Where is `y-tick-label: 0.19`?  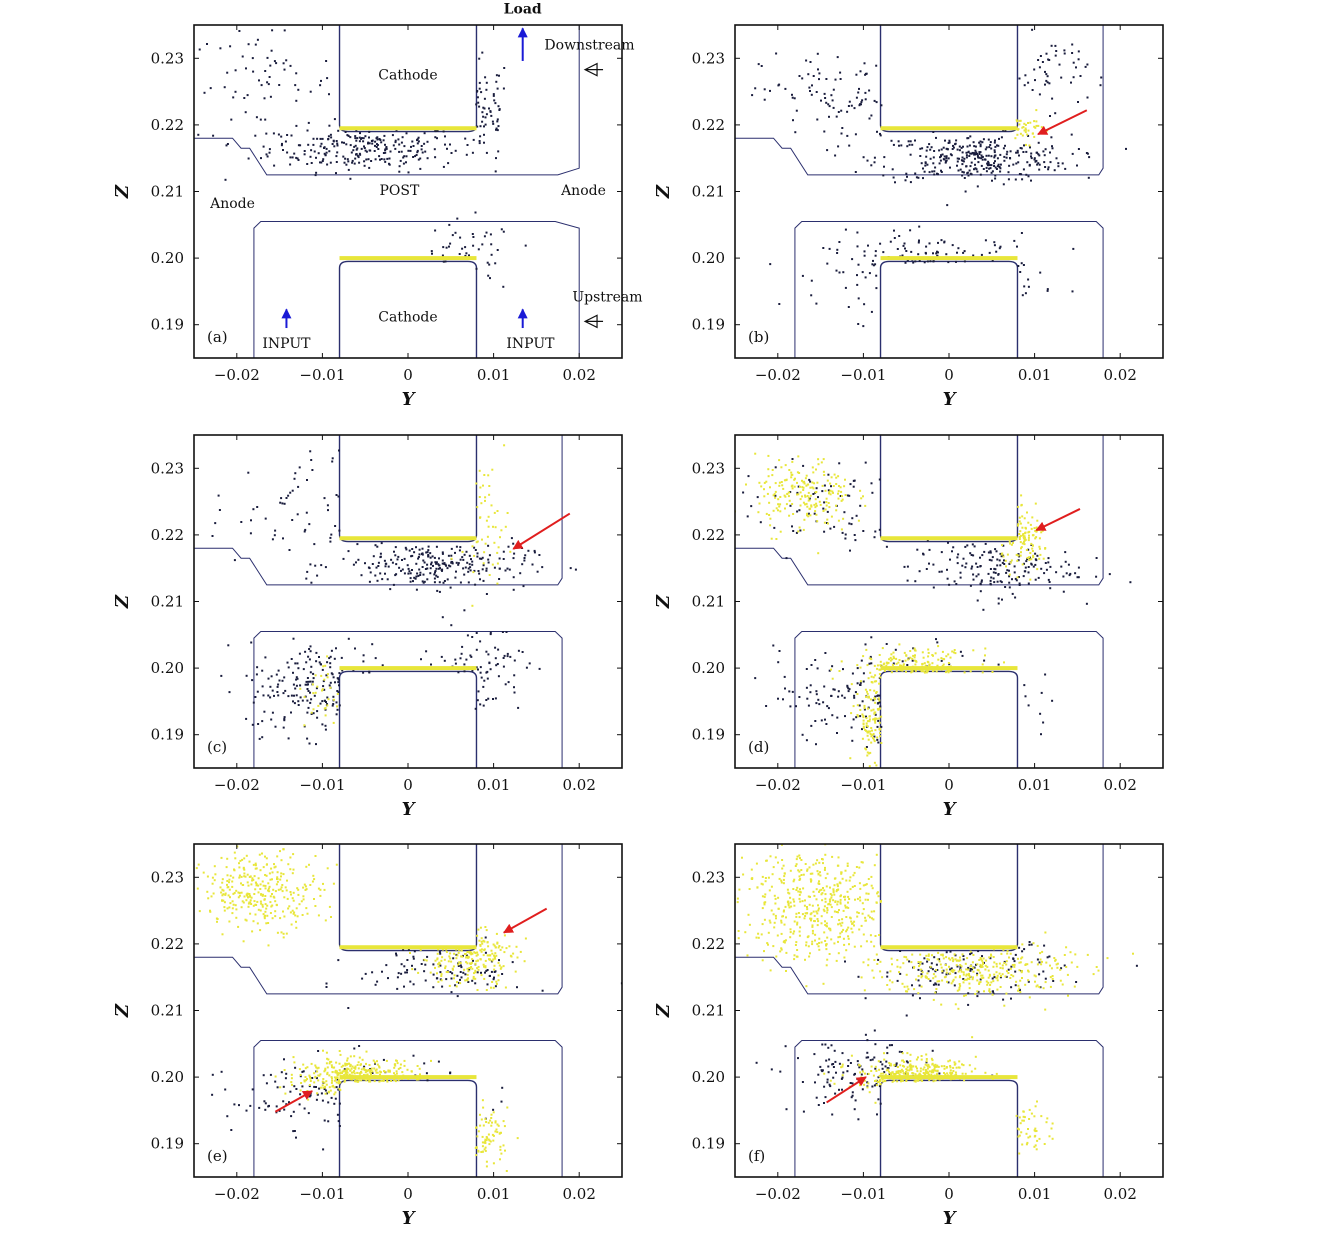 y-tick-label: 0.19 is located at coordinates (167, 735).